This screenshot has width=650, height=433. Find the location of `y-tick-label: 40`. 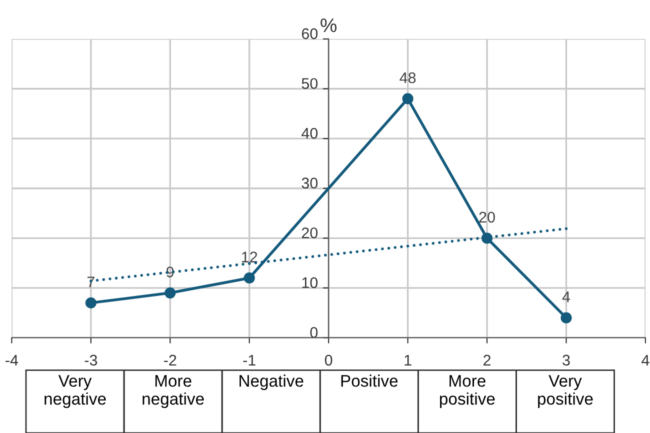

y-tick-label: 40 is located at coordinates (310, 133).